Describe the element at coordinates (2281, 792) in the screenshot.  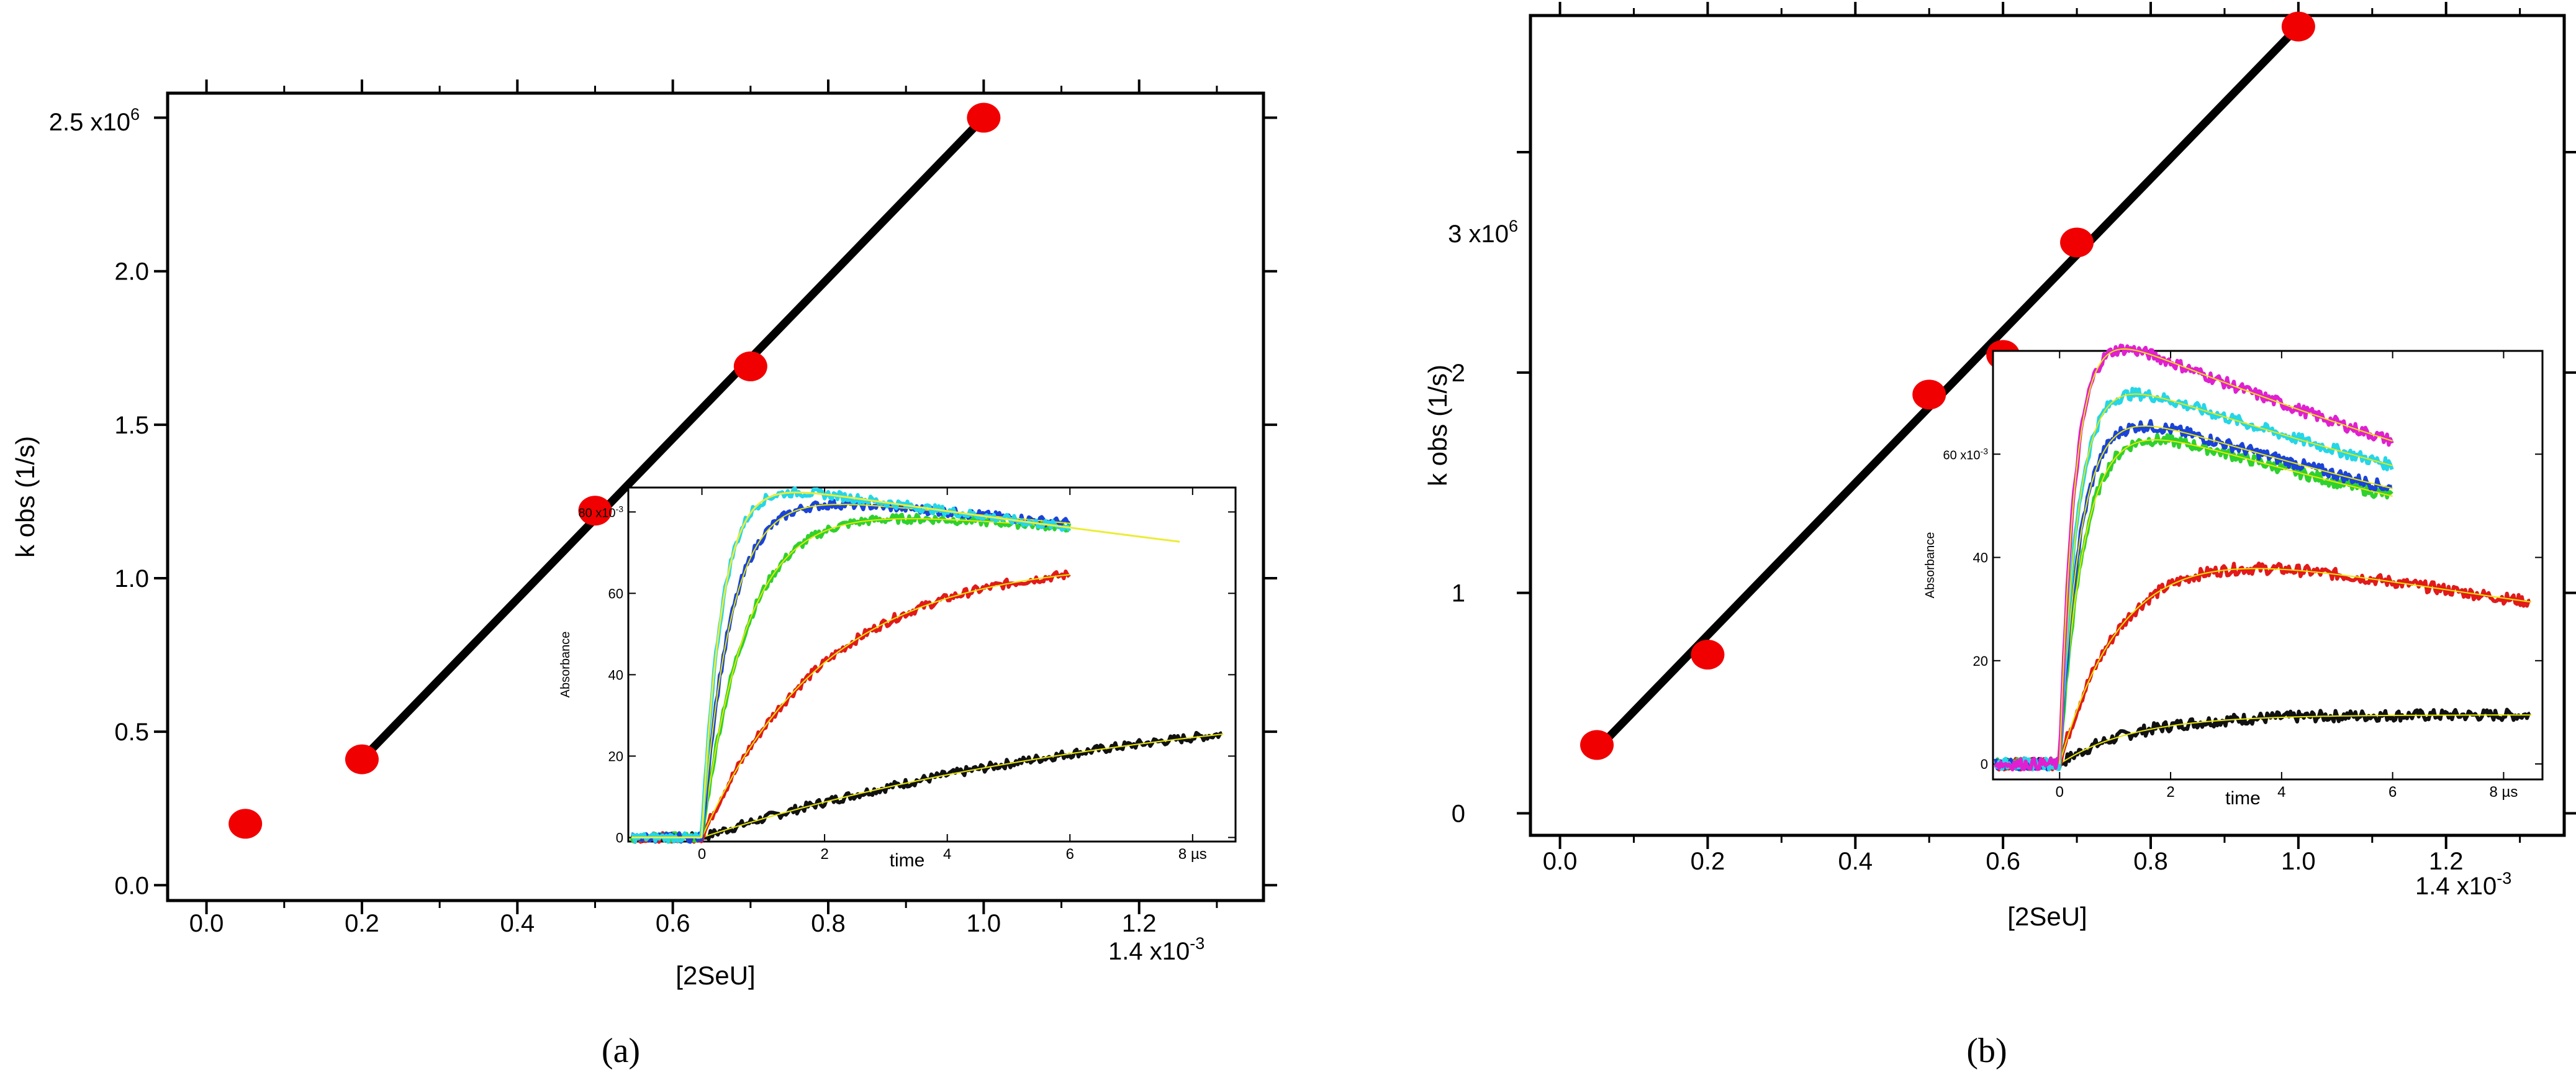
I see `inset-x-tick-label-b: 4` at that location.